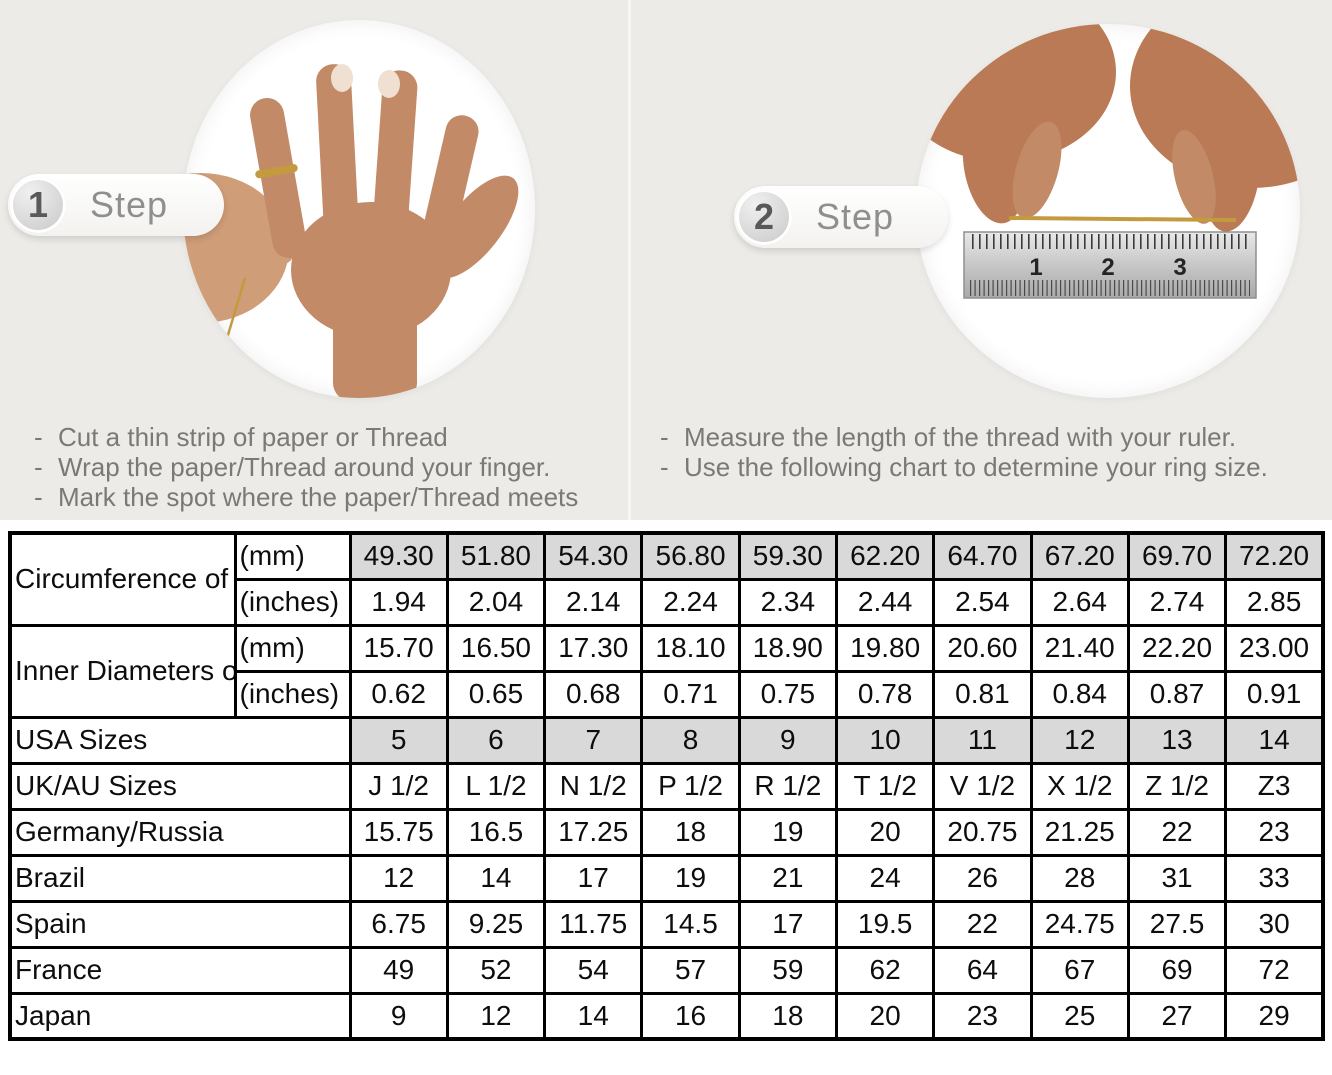  Describe the element at coordinates (593, 786) in the screenshot. I see `value-cell: N 1/2` at that location.